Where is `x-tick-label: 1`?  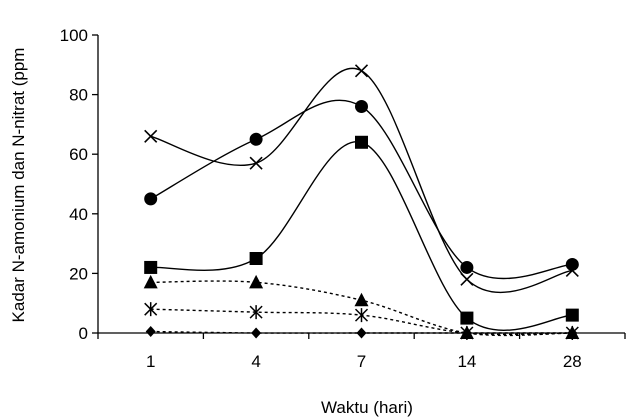
x-tick-label: 1 is located at coordinates (150, 361).